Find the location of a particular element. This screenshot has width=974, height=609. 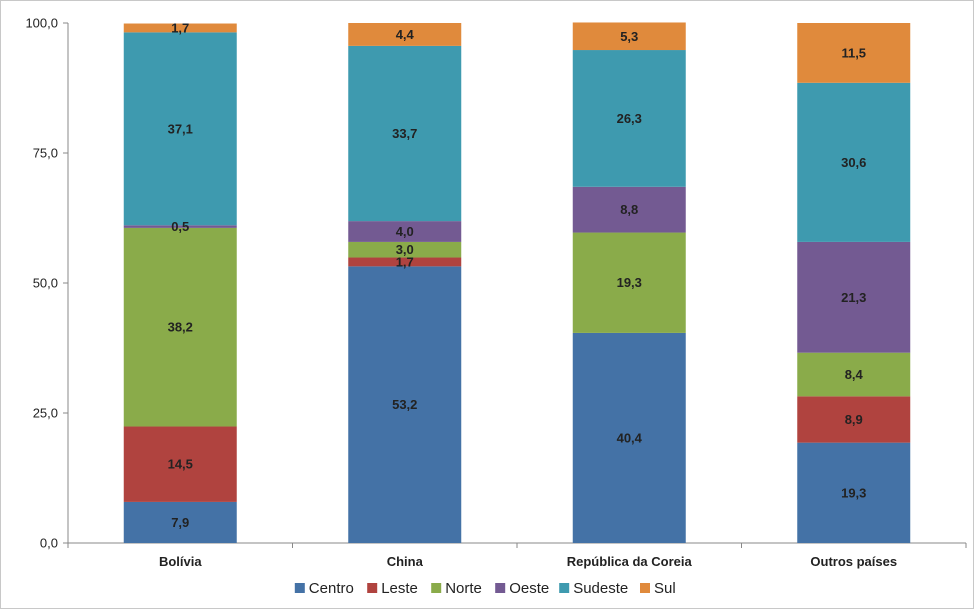

legend-swatch-sudeste is located at coordinates (564, 588).